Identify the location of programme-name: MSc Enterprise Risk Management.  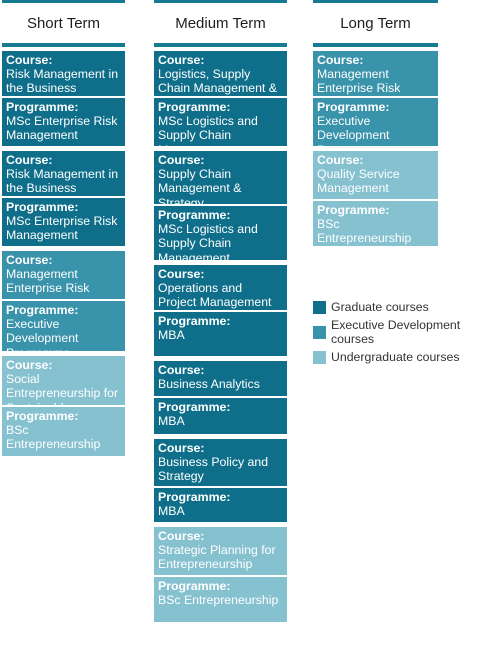
(62, 228).